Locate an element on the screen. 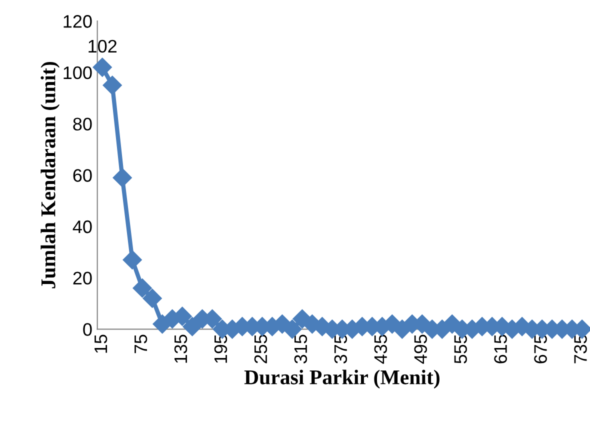 Image resolution: width=590 pixels, height=422 pixels. x-tick-label: 75 is located at coordinates (141, 344).